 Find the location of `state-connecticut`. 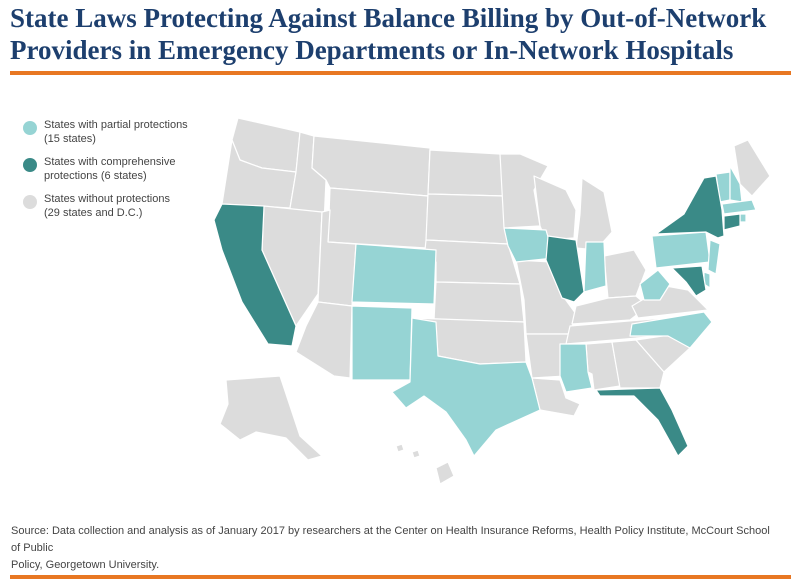

state-connecticut is located at coordinates (732, 222).